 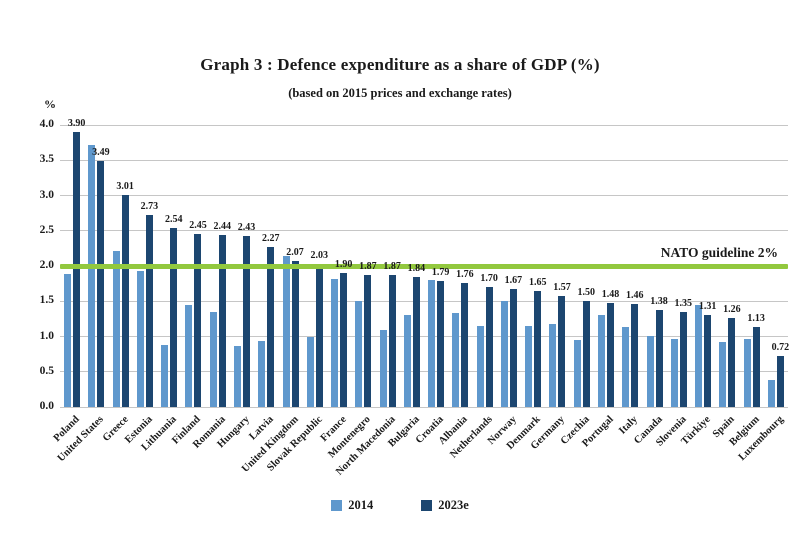 What do you see at coordinates (125, 186) in the screenshot?
I see `data-label: 3.01` at bounding box center [125, 186].